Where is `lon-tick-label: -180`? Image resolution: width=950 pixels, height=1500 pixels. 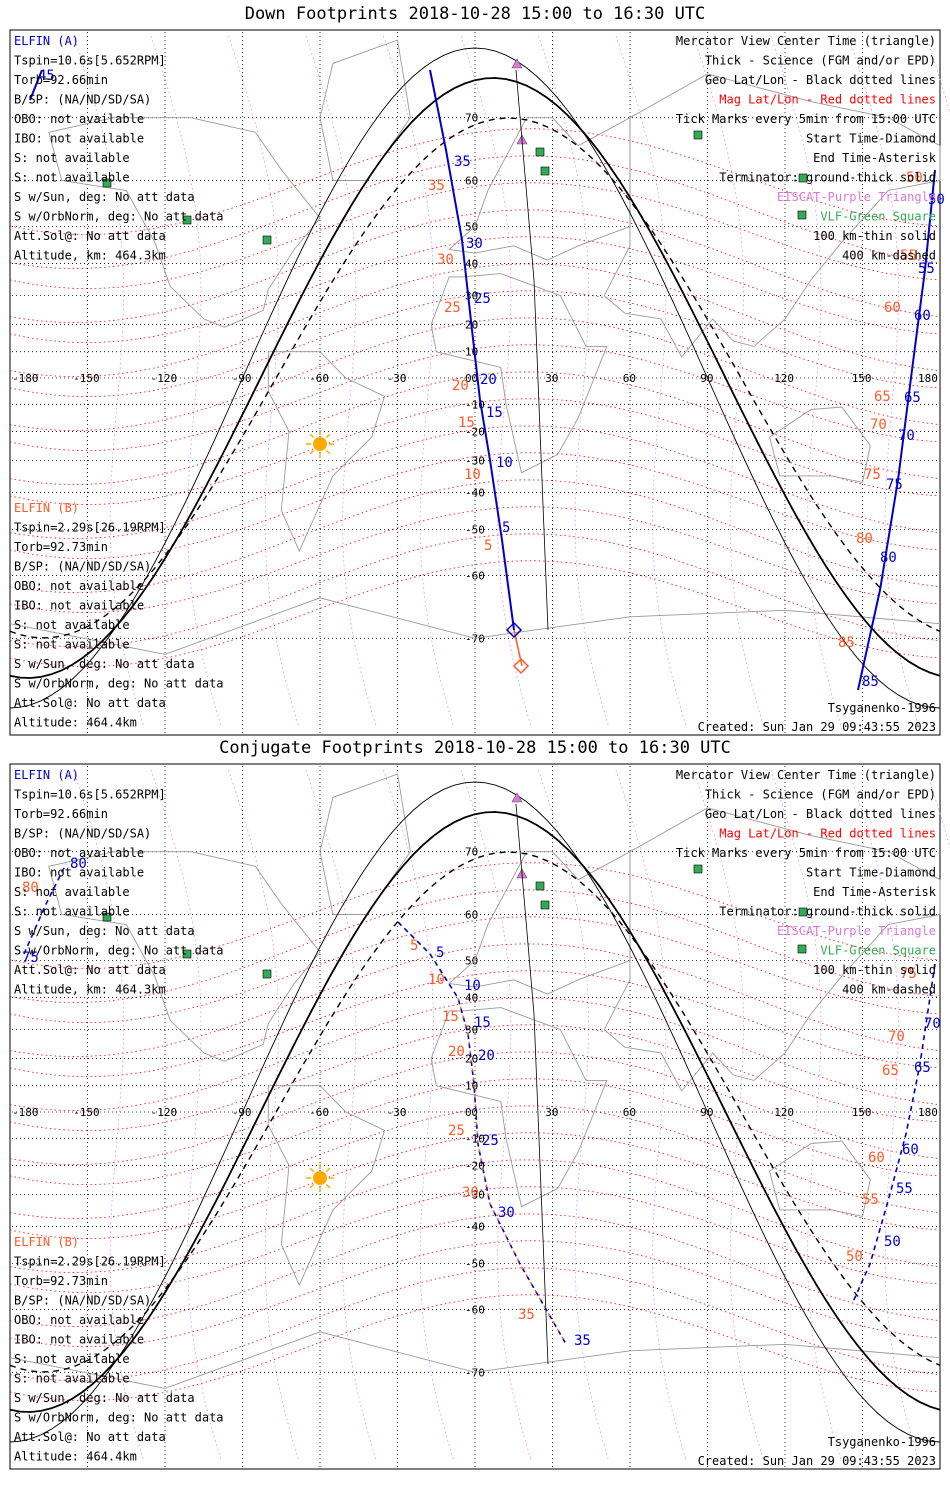
lon-tick-label: -180 is located at coordinates (25, 1112).